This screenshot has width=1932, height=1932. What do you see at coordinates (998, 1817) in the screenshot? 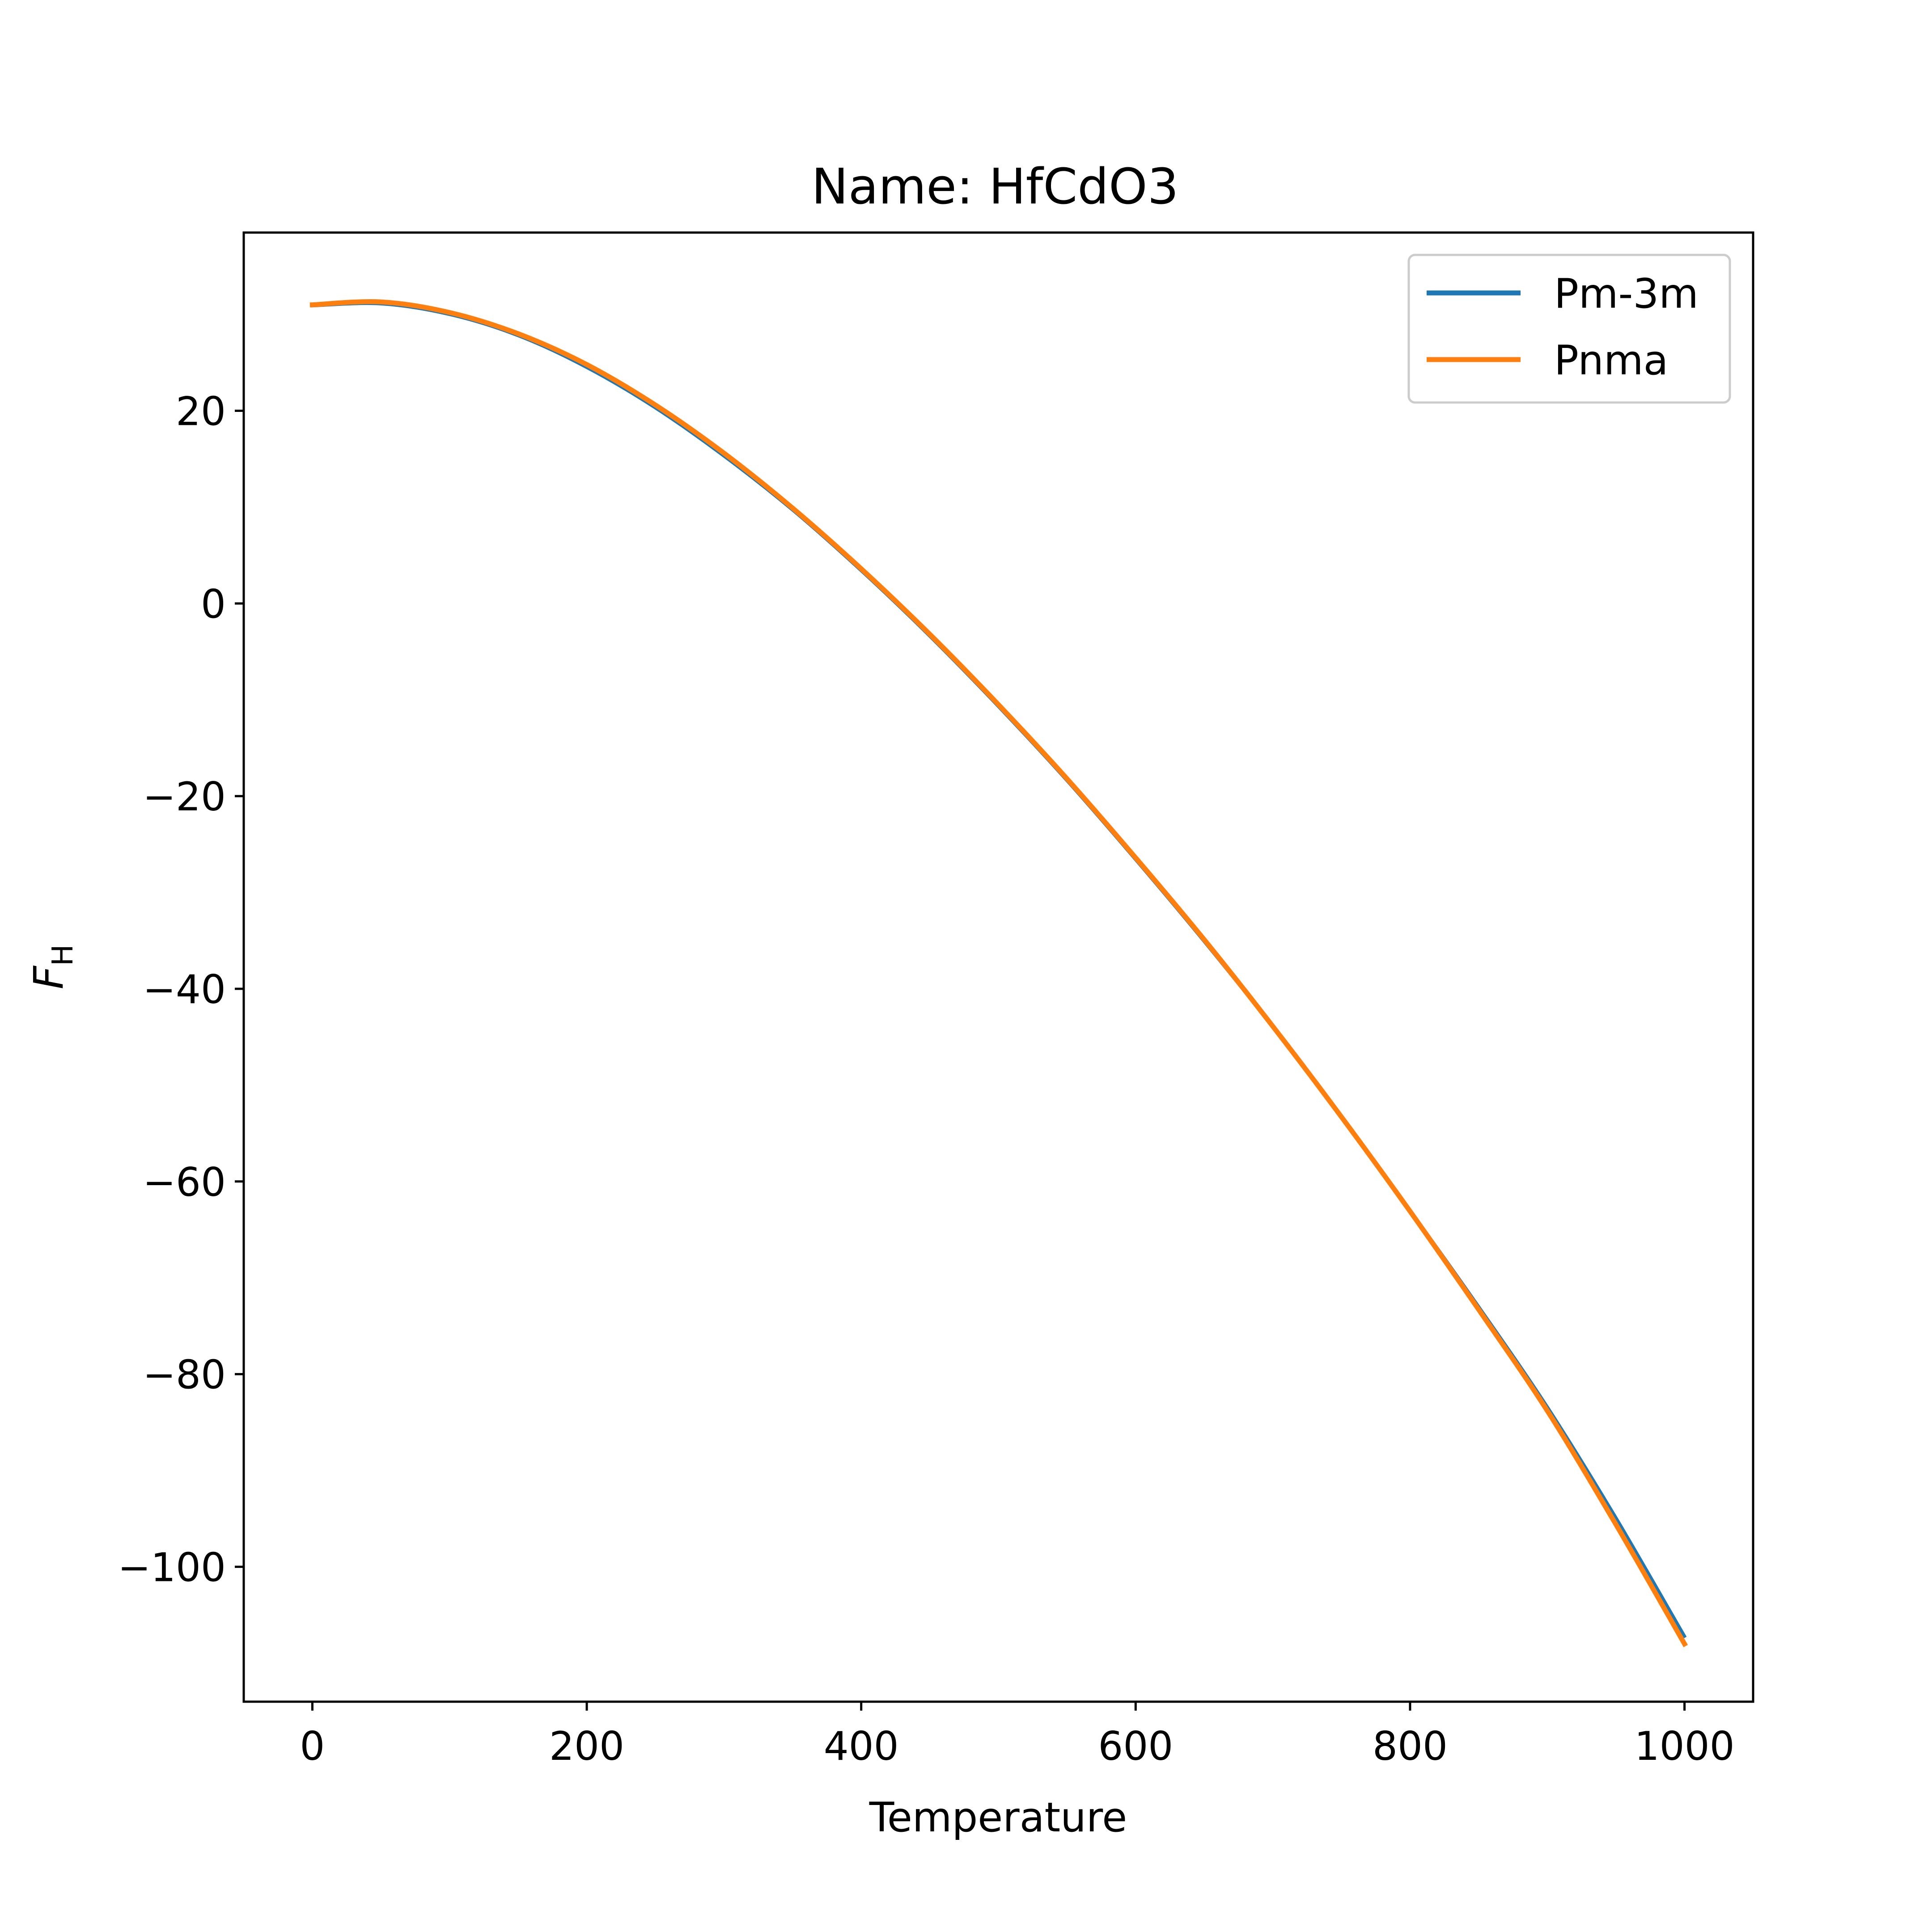
I see `x-axis-label: Temperature` at bounding box center [998, 1817].